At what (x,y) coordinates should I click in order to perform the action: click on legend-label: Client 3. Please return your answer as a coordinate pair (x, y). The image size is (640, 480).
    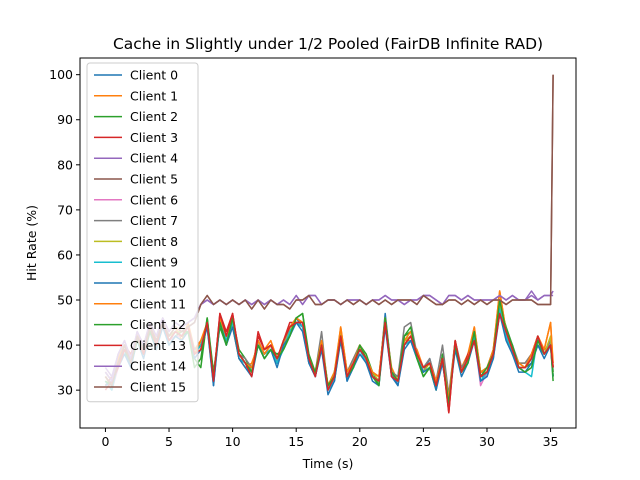
    Looking at the image, I should click on (154, 137).